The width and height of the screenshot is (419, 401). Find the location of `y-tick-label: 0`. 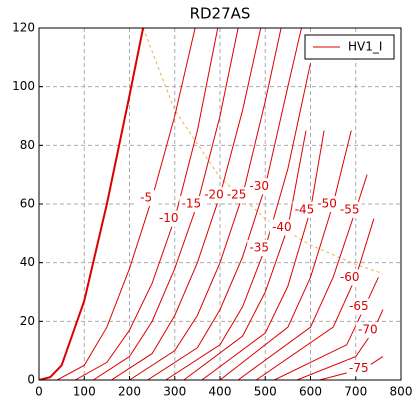

y-tick-label: 0 is located at coordinates (31, 380).